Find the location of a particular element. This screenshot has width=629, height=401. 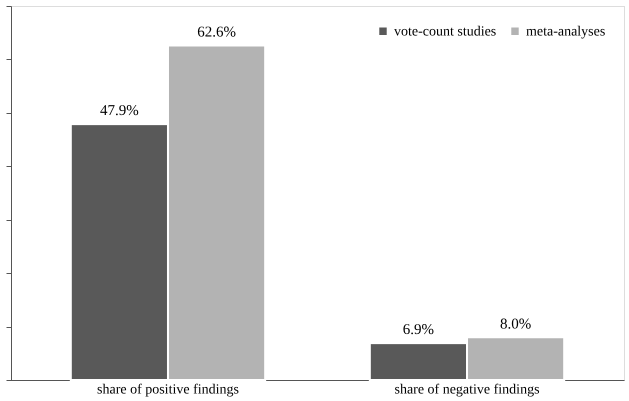

data-label: 8.0% is located at coordinates (516, 324).